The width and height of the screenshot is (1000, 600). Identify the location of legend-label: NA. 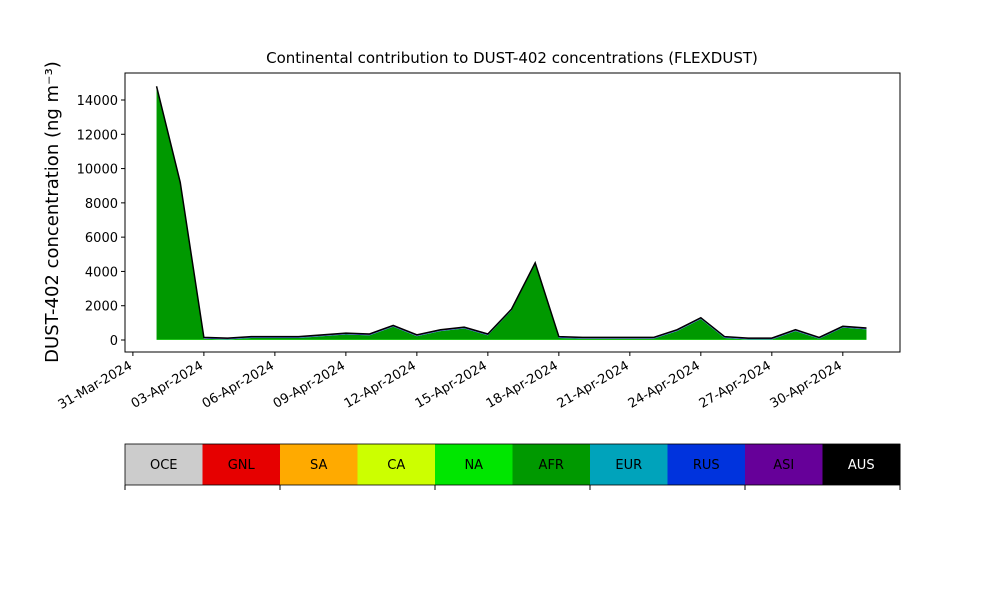
(473, 465).